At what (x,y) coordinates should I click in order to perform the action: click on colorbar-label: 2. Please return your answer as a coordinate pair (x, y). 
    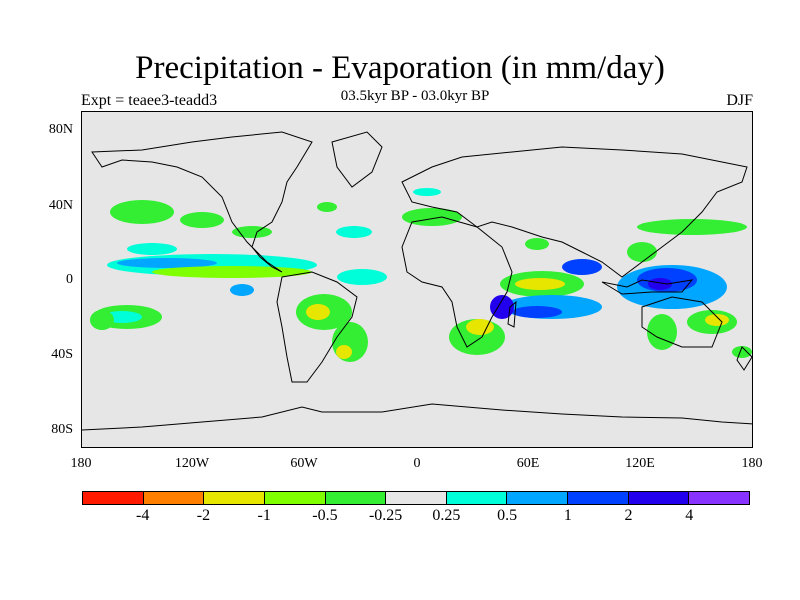
    Looking at the image, I should click on (628, 515).